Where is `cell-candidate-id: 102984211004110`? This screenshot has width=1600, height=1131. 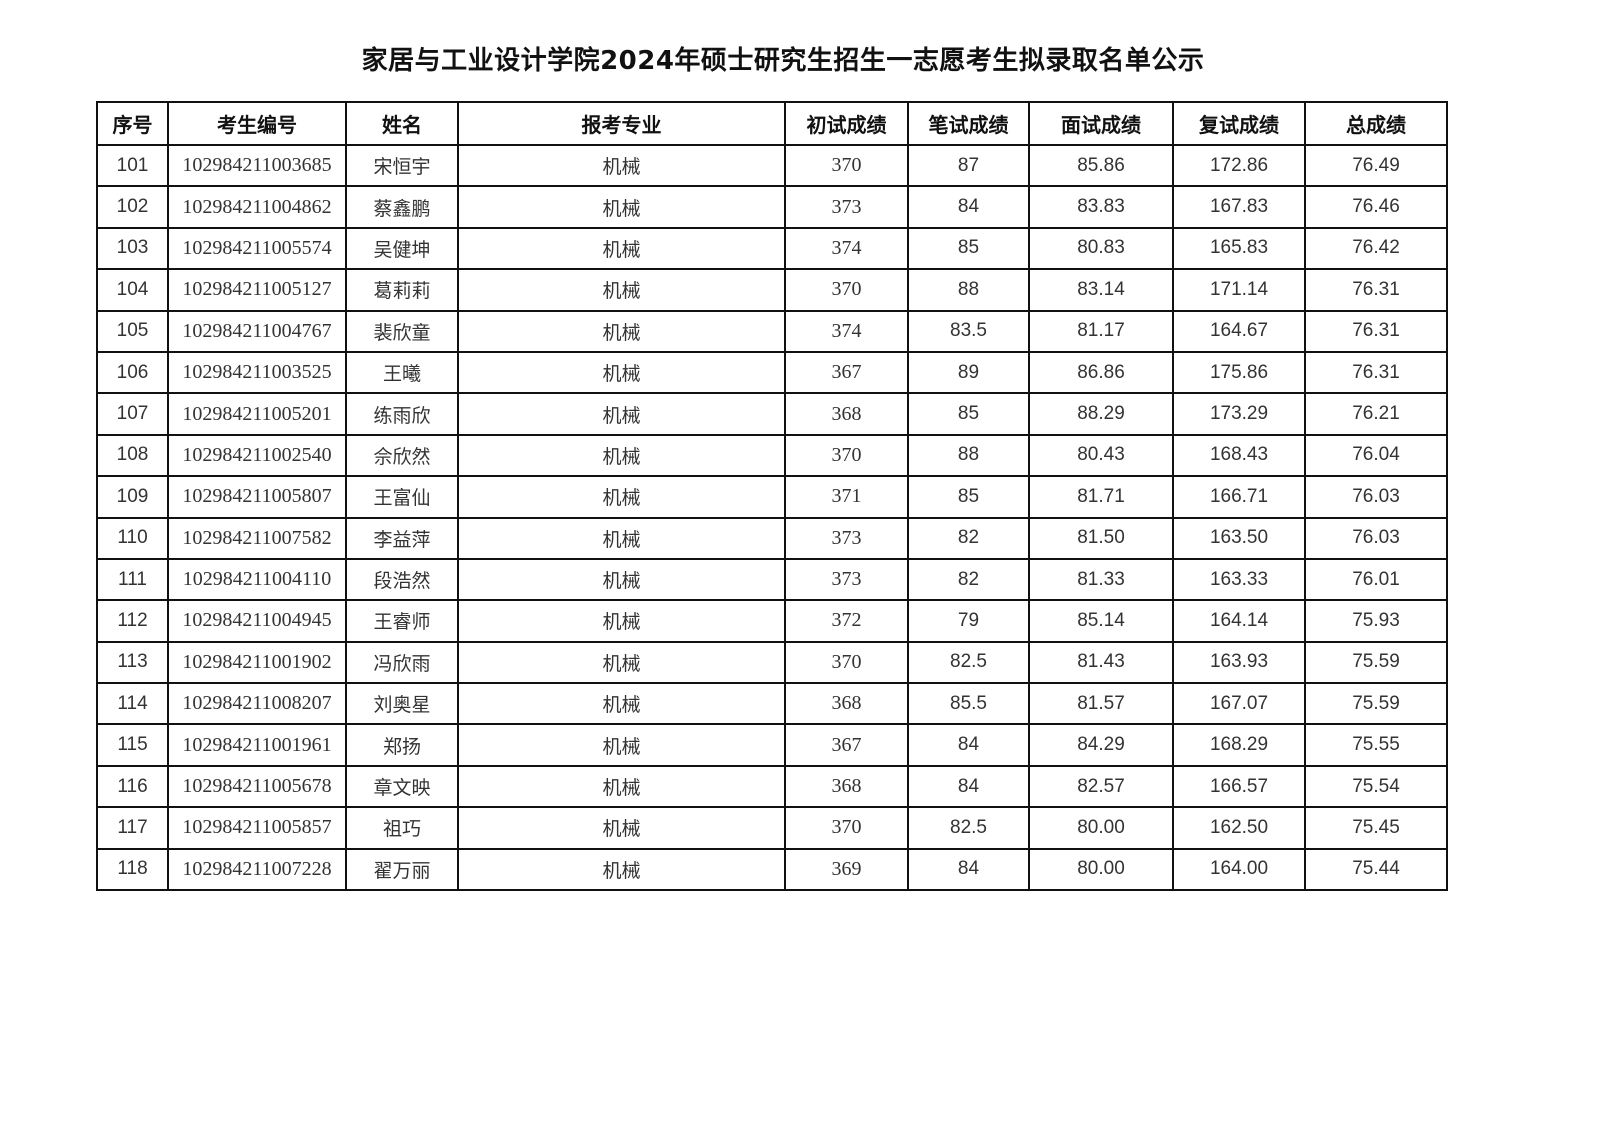
cell-candidate-id: 102984211004110 is located at coordinates (257, 579).